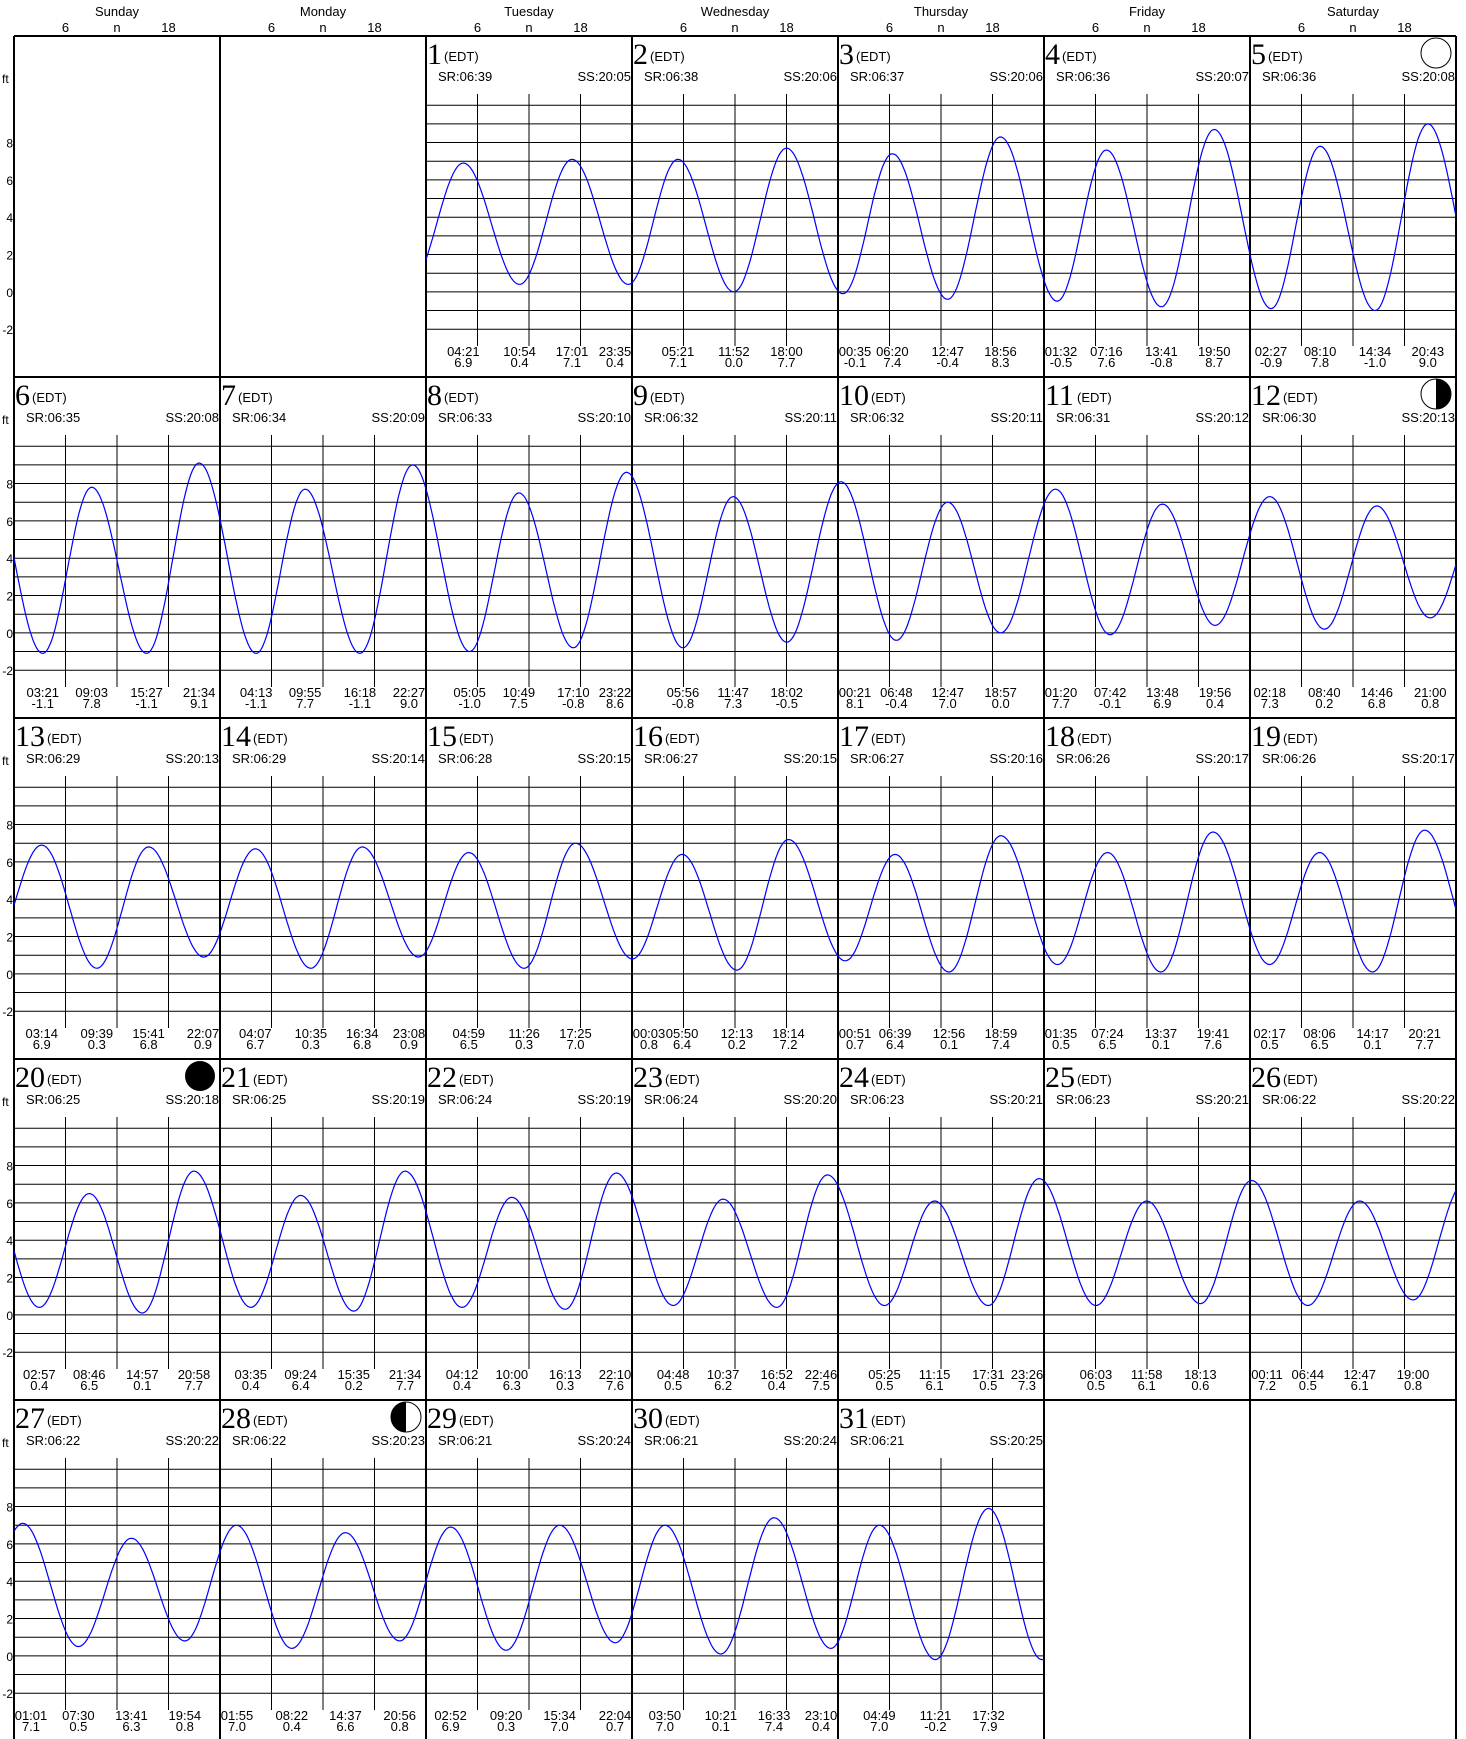 The height and width of the screenshot is (1739, 1466). What do you see at coordinates (879, 1726) in the screenshot?
I see `tide-height: 7.0` at bounding box center [879, 1726].